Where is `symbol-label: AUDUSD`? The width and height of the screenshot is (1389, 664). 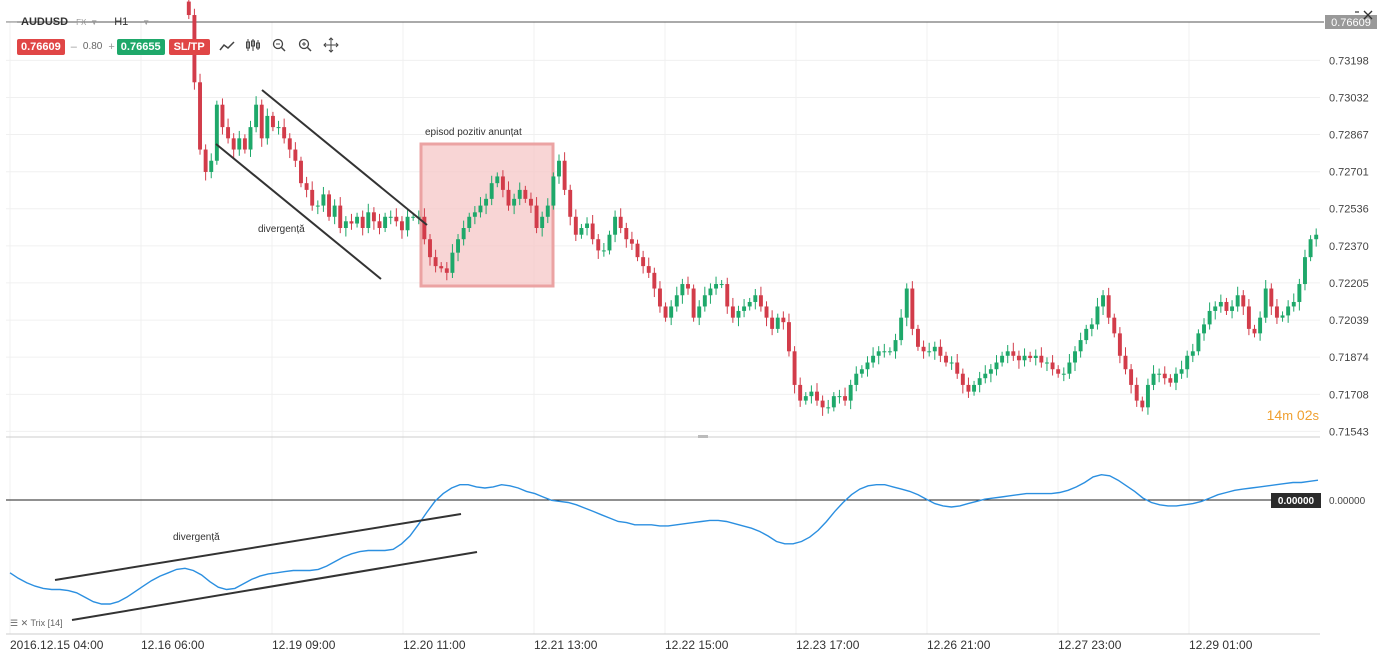
symbol-label: AUDUSD is located at coordinates (45, 22).